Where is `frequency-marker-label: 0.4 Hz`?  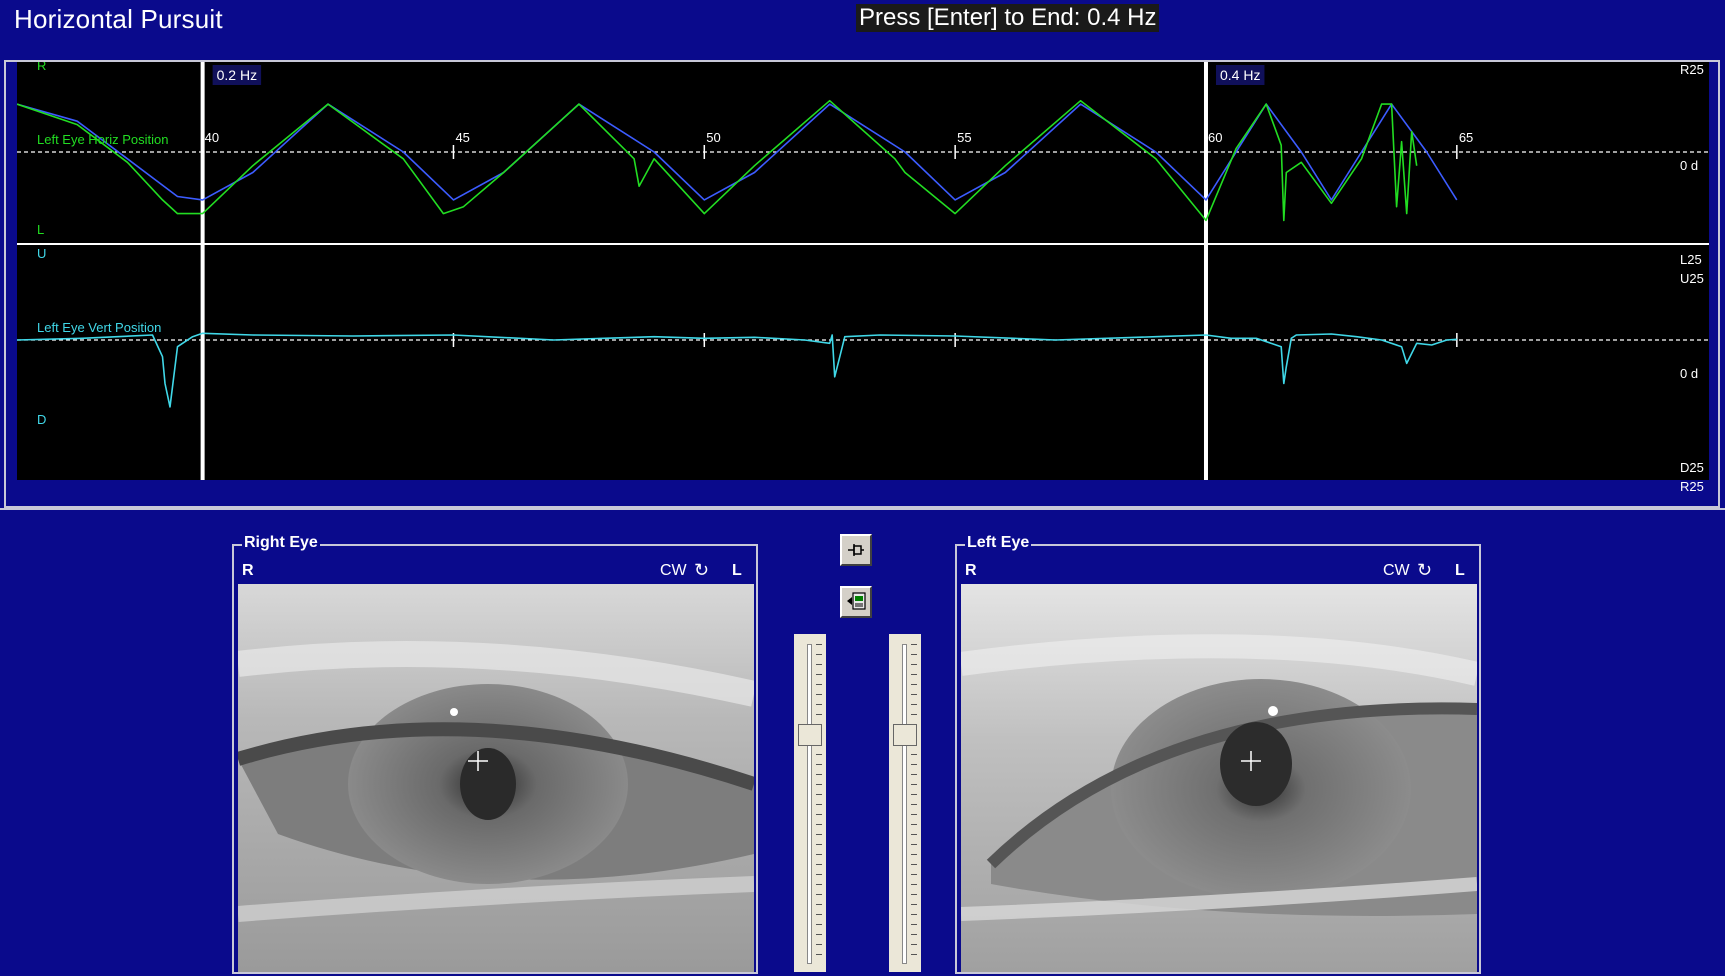 frequency-marker-label: 0.4 Hz is located at coordinates (1240, 75).